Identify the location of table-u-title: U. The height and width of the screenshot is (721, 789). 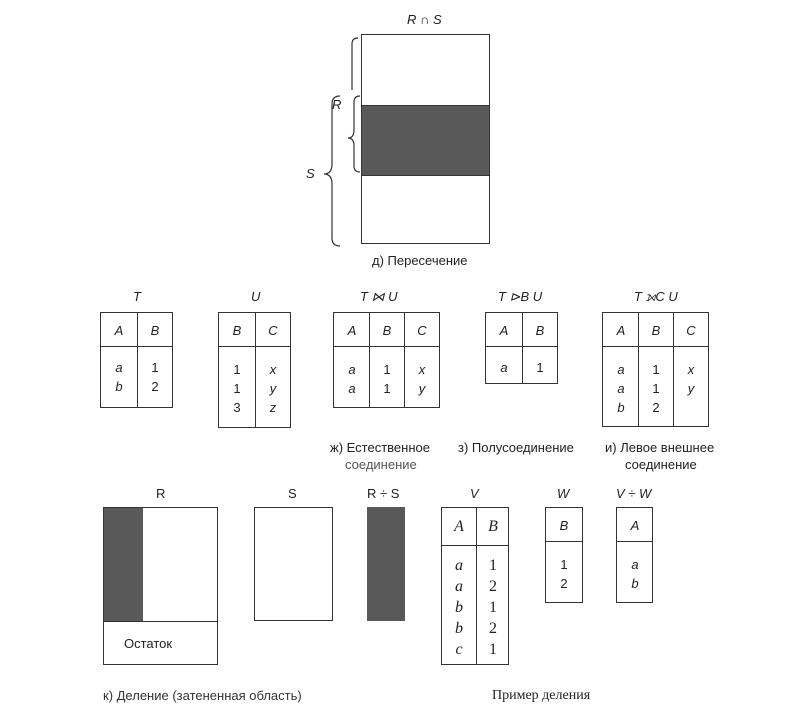
(256, 296).